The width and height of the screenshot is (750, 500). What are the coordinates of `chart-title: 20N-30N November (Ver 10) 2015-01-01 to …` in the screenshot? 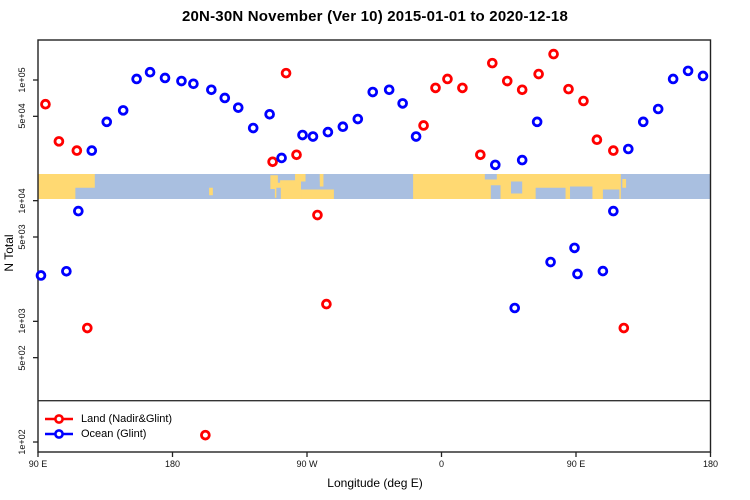 It's located at (375, 16).